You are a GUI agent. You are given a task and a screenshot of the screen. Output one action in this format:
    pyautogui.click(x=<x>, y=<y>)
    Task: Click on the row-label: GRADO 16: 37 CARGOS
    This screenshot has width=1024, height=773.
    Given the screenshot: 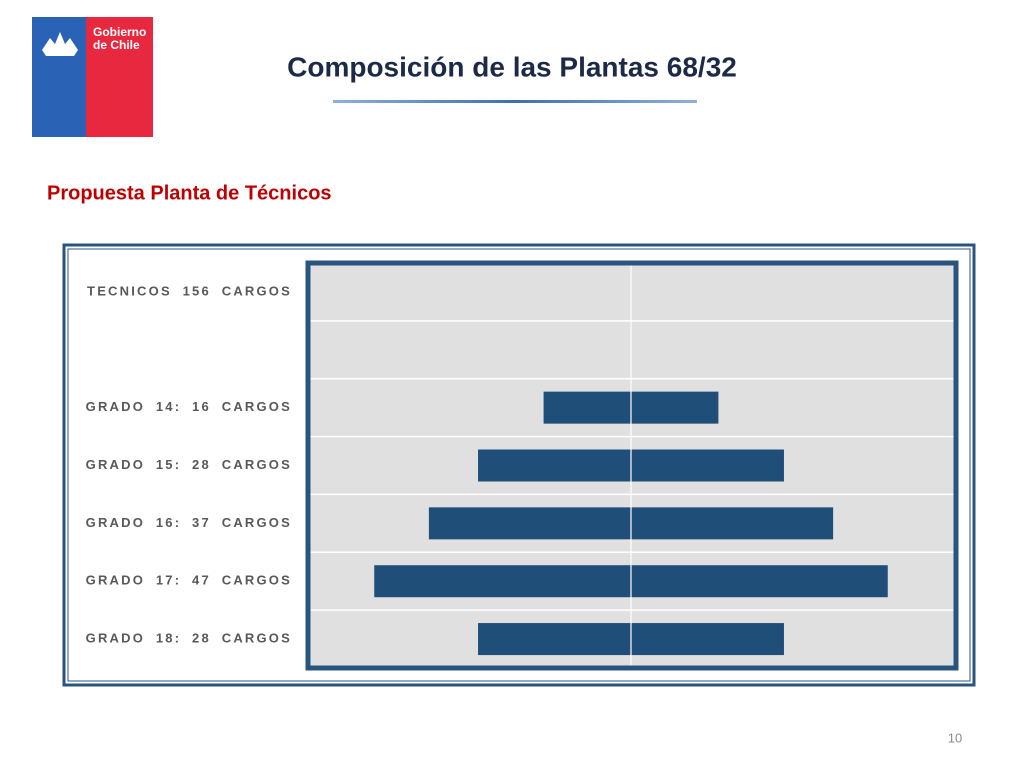 What is the action you would take?
    pyautogui.click(x=189, y=522)
    